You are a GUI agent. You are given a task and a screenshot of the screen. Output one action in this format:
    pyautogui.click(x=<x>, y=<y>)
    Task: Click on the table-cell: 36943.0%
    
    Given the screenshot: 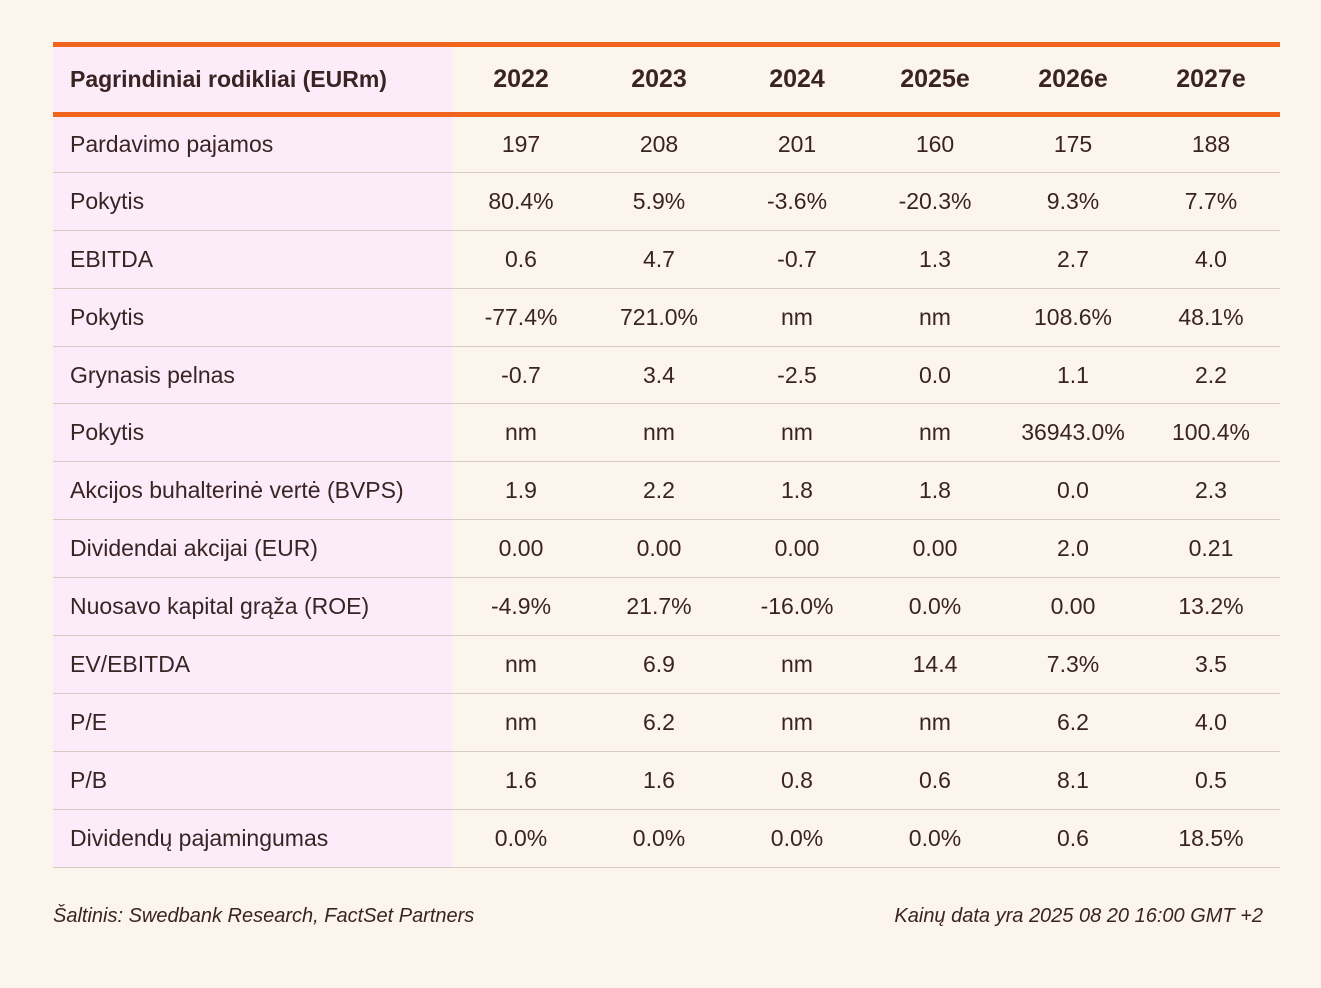 What is the action you would take?
    pyautogui.click(x=1073, y=433)
    